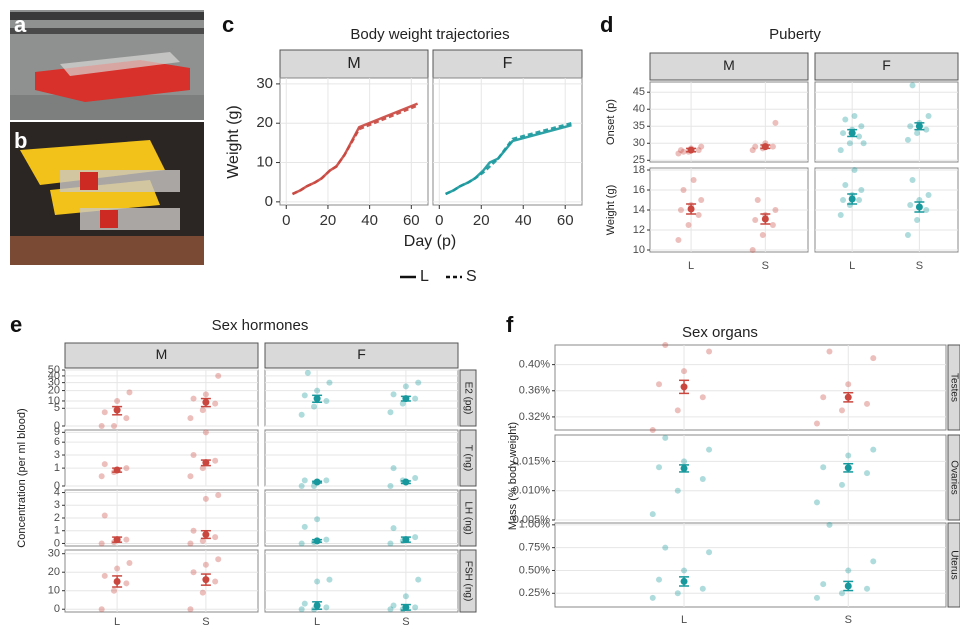 This screenshot has height=627, width=960. I want to click on panel-letter: e, so click(16, 324).